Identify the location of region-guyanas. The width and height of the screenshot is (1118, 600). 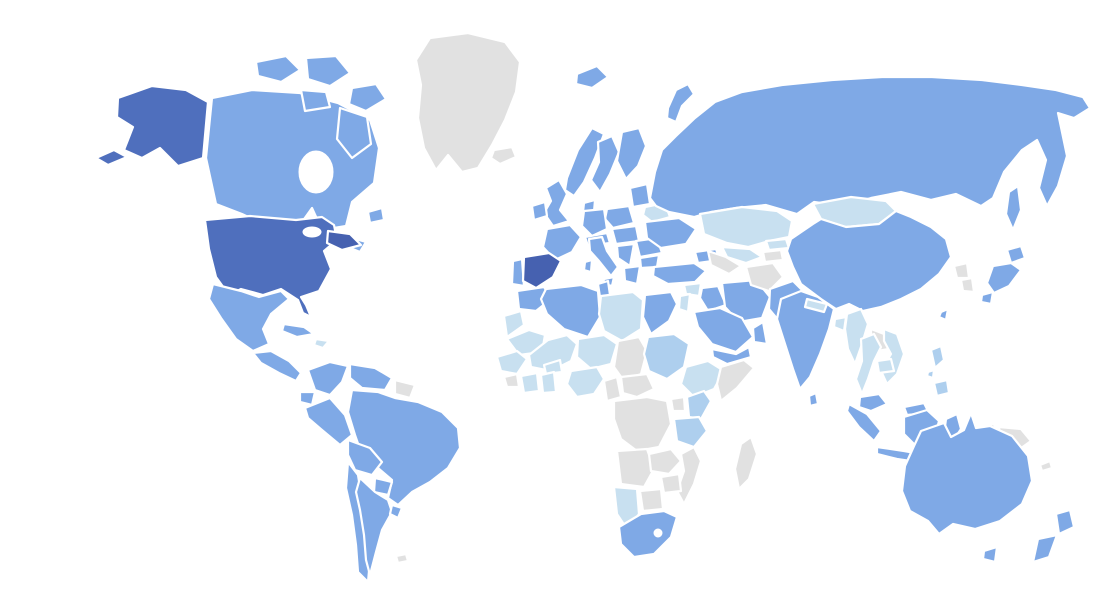
(405, 389).